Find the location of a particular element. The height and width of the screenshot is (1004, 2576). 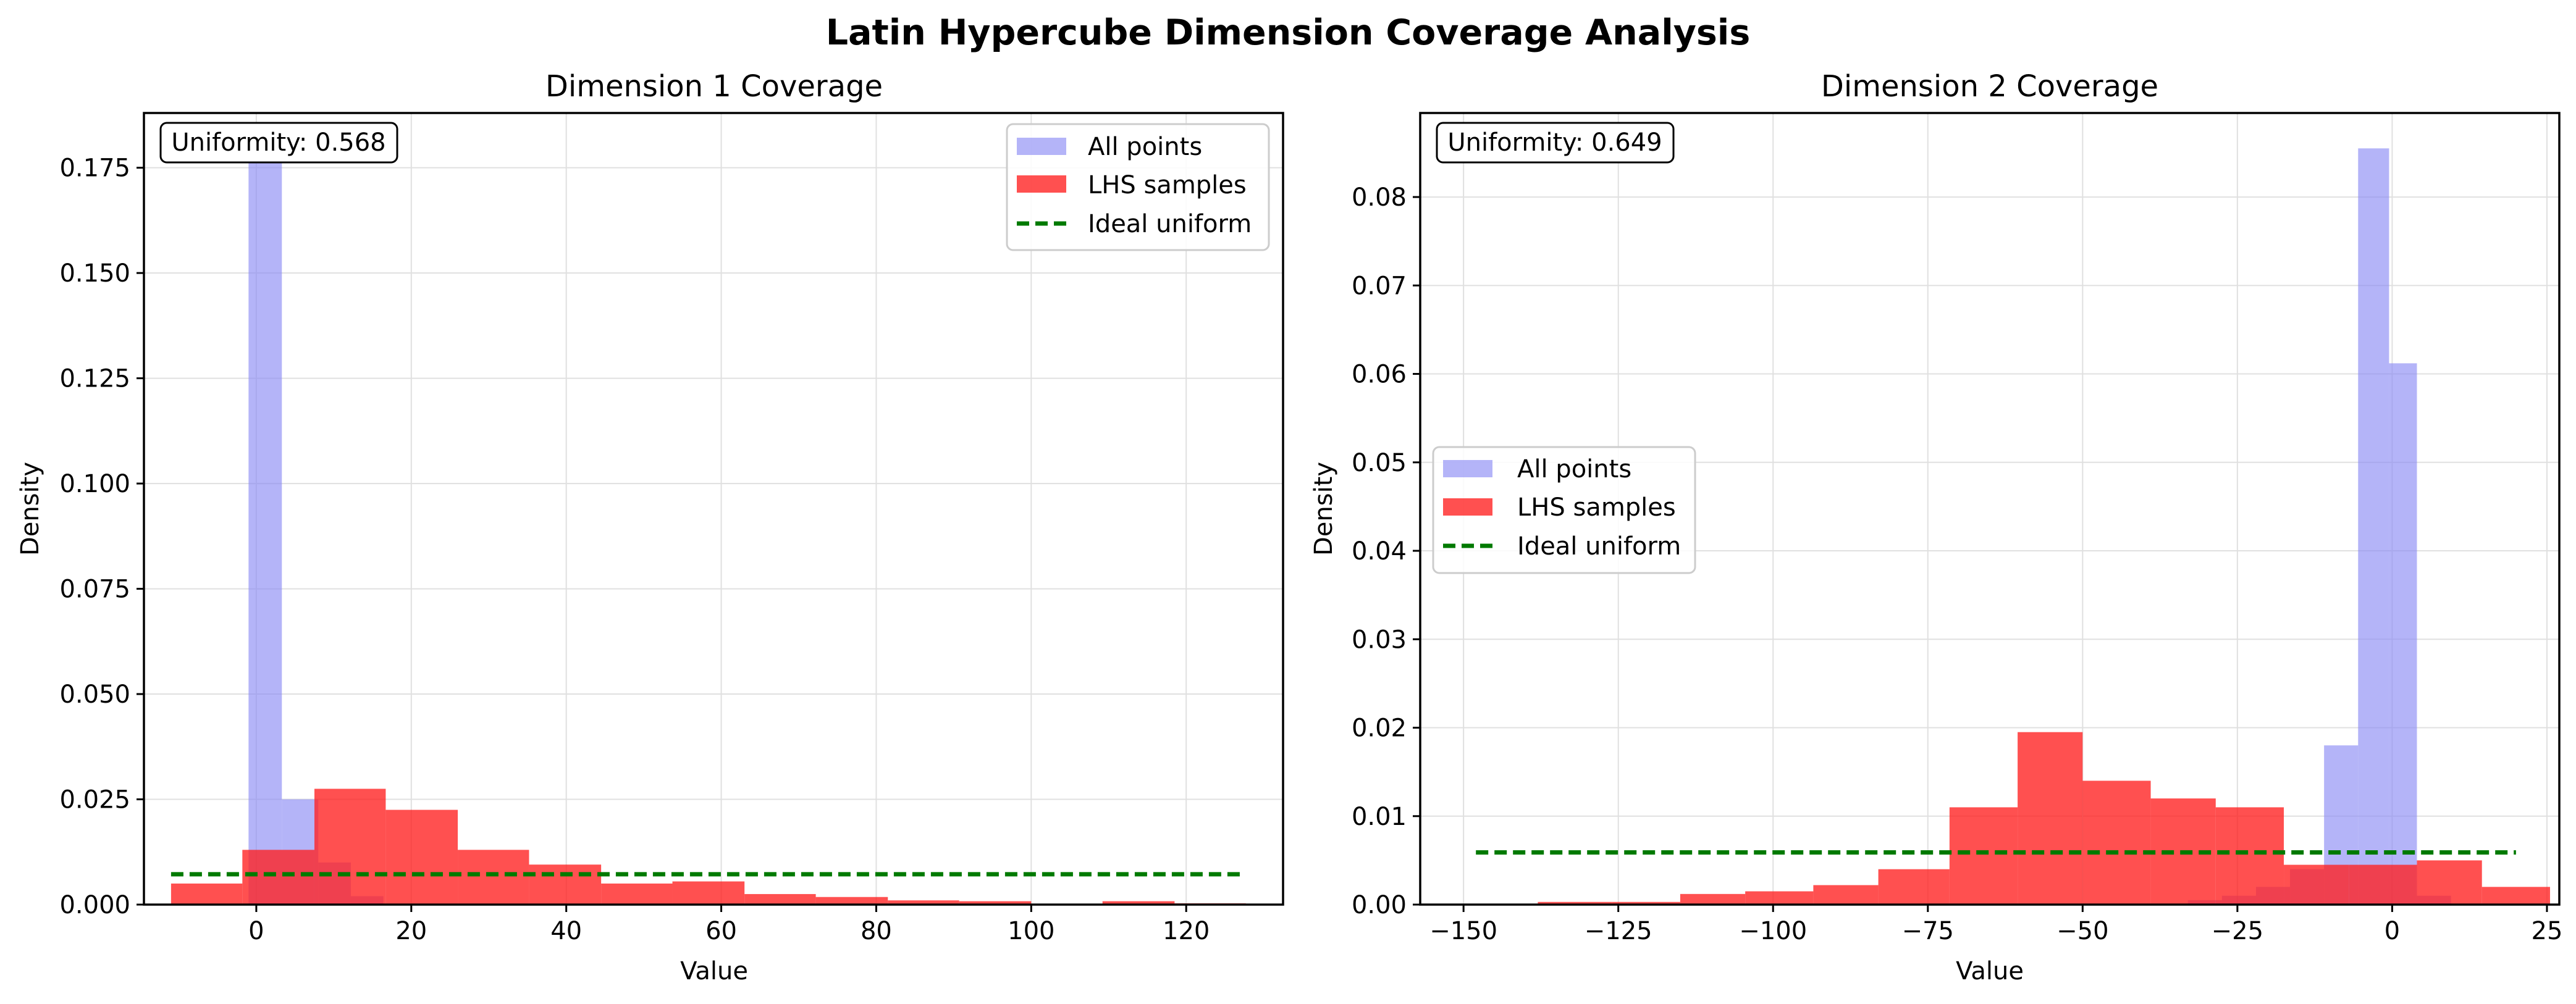

dimension-1-lhs-bars is located at coordinates (708, 847).